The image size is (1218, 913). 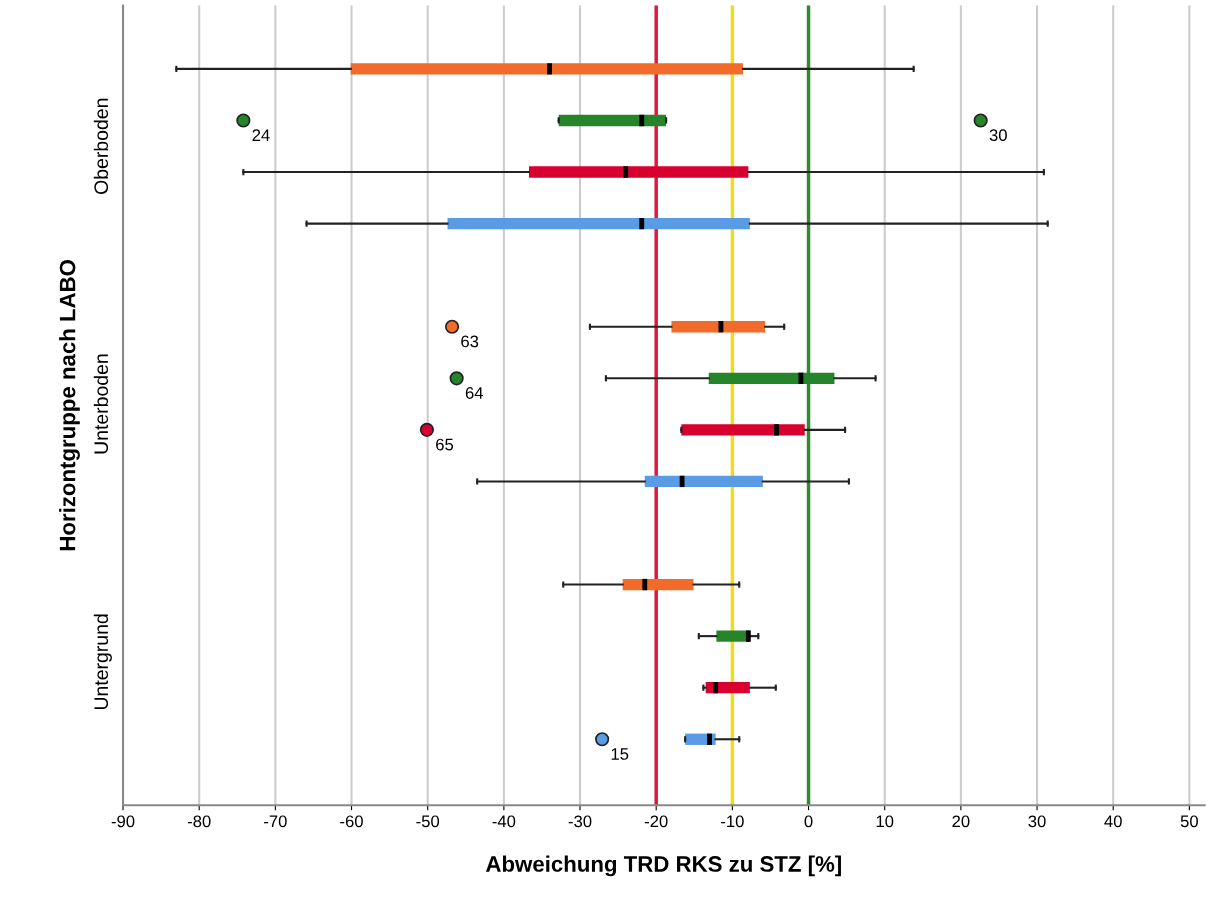 What do you see at coordinates (428, 821) in the screenshot?
I see `x-tick-label: -50` at bounding box center [428, 821].